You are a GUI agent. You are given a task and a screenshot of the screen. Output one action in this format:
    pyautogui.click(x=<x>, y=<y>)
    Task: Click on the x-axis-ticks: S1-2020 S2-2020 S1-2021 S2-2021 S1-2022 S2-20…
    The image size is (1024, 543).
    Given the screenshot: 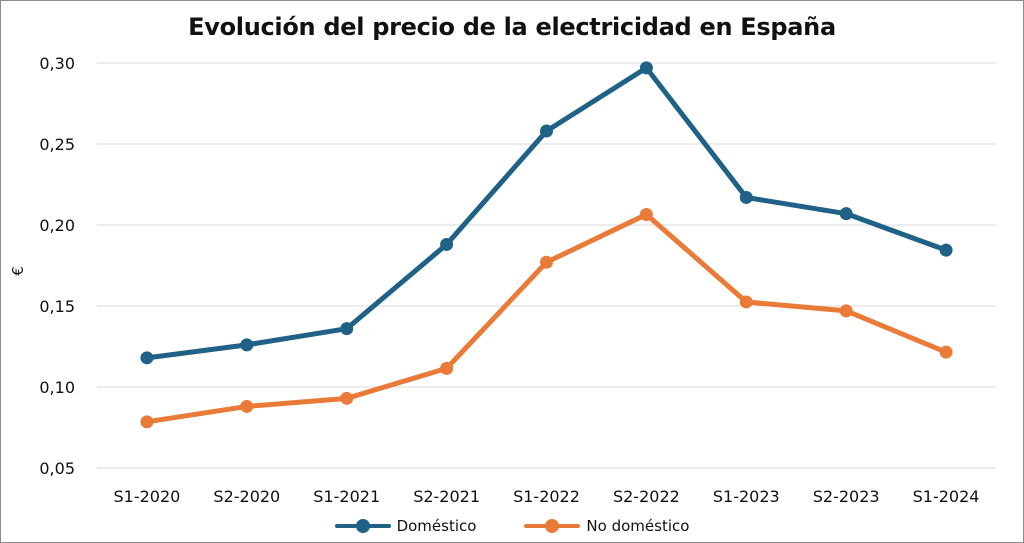 What is the action you would take?
    pyautogui.click(x=547, y=496)
    